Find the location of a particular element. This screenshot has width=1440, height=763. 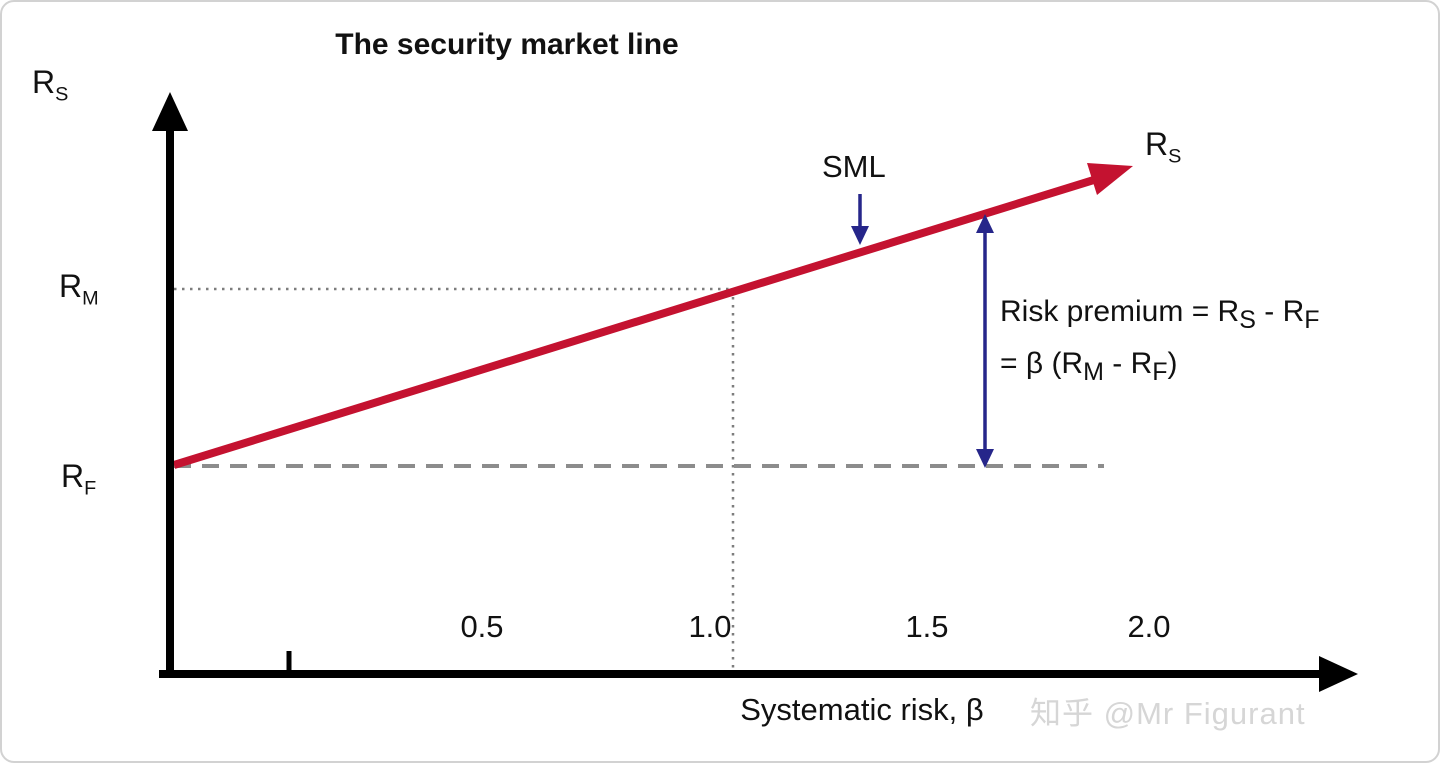

y-axis-label-main: R is located at coordinates (44, 82).